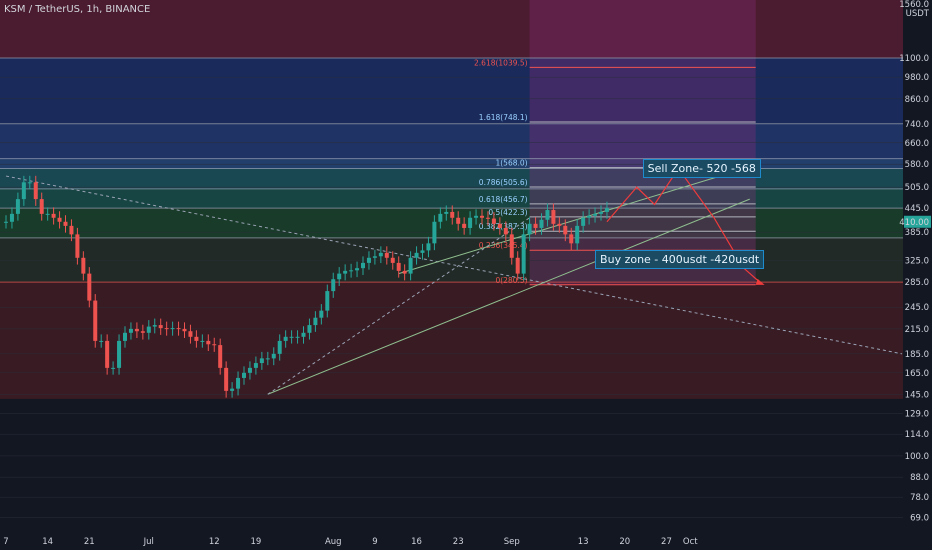 This screenshot has height=550, width=932. Describe the element at coordinates (5, 542) in the screenshot. I see `x-tick-0: 7` at that location.